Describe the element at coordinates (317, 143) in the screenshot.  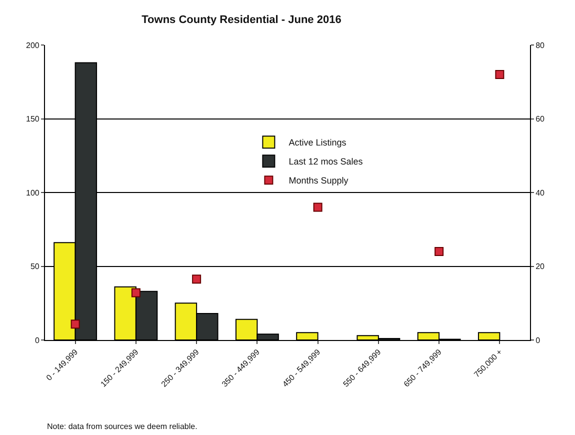
I see `legend-label: Active Listings` at that location.